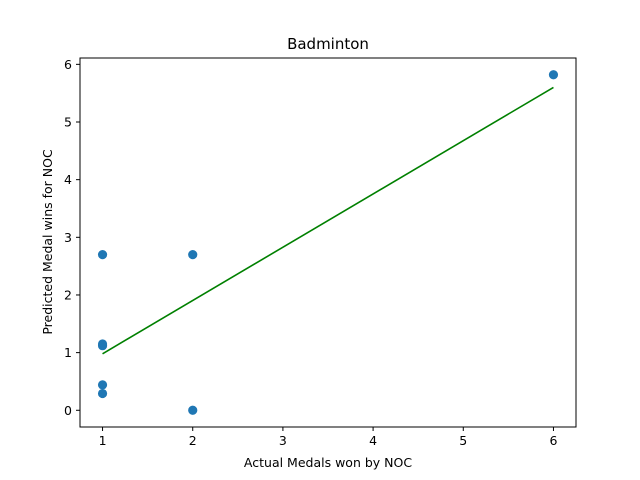  What do you see at coordinates (68, 179) in the screenshot?
I see `y-tick-label: 4` at bounding box center [68, 179].